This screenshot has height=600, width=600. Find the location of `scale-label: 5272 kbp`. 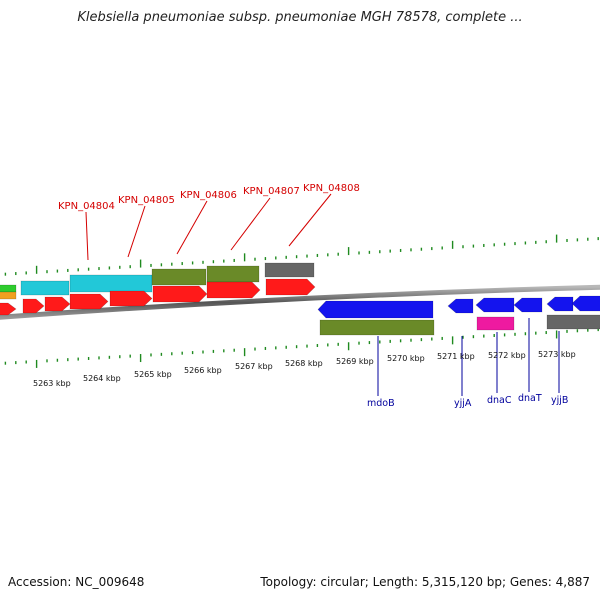

scale-label: 5272 kbp is located at coordinates (507, 355).